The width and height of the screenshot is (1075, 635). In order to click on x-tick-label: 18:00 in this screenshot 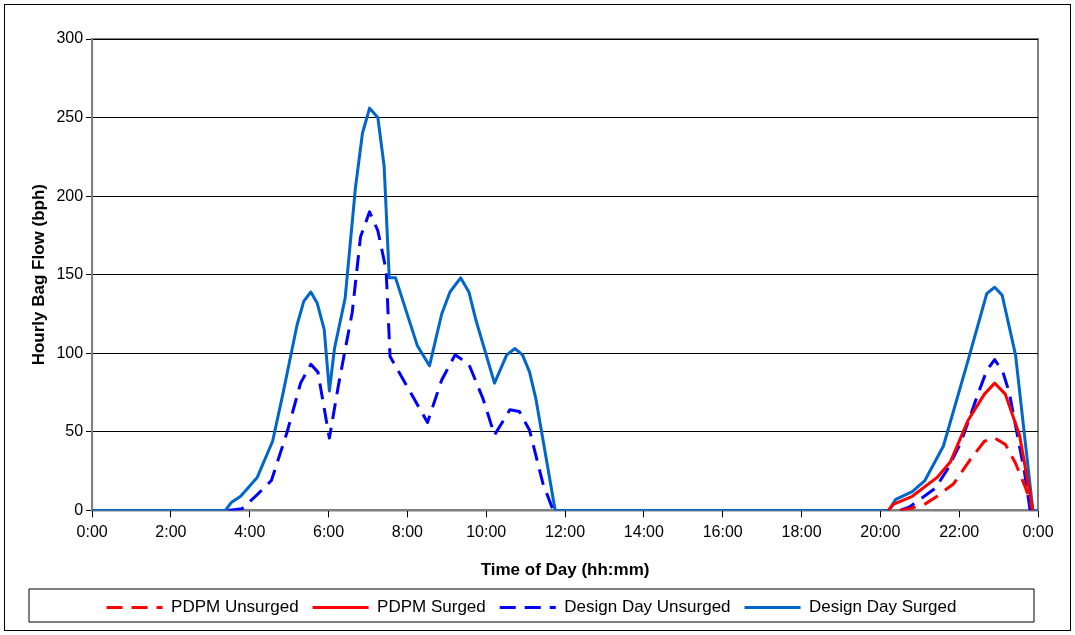, I will do `click(801, 532)`.